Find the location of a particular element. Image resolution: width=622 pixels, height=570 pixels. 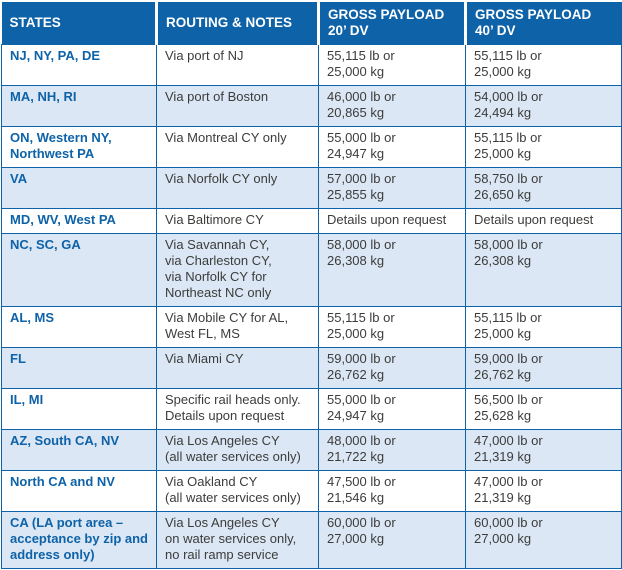

payload-40dv-cell: 59,000 lb or 26,762 kg is located at coordinates (543, 367).